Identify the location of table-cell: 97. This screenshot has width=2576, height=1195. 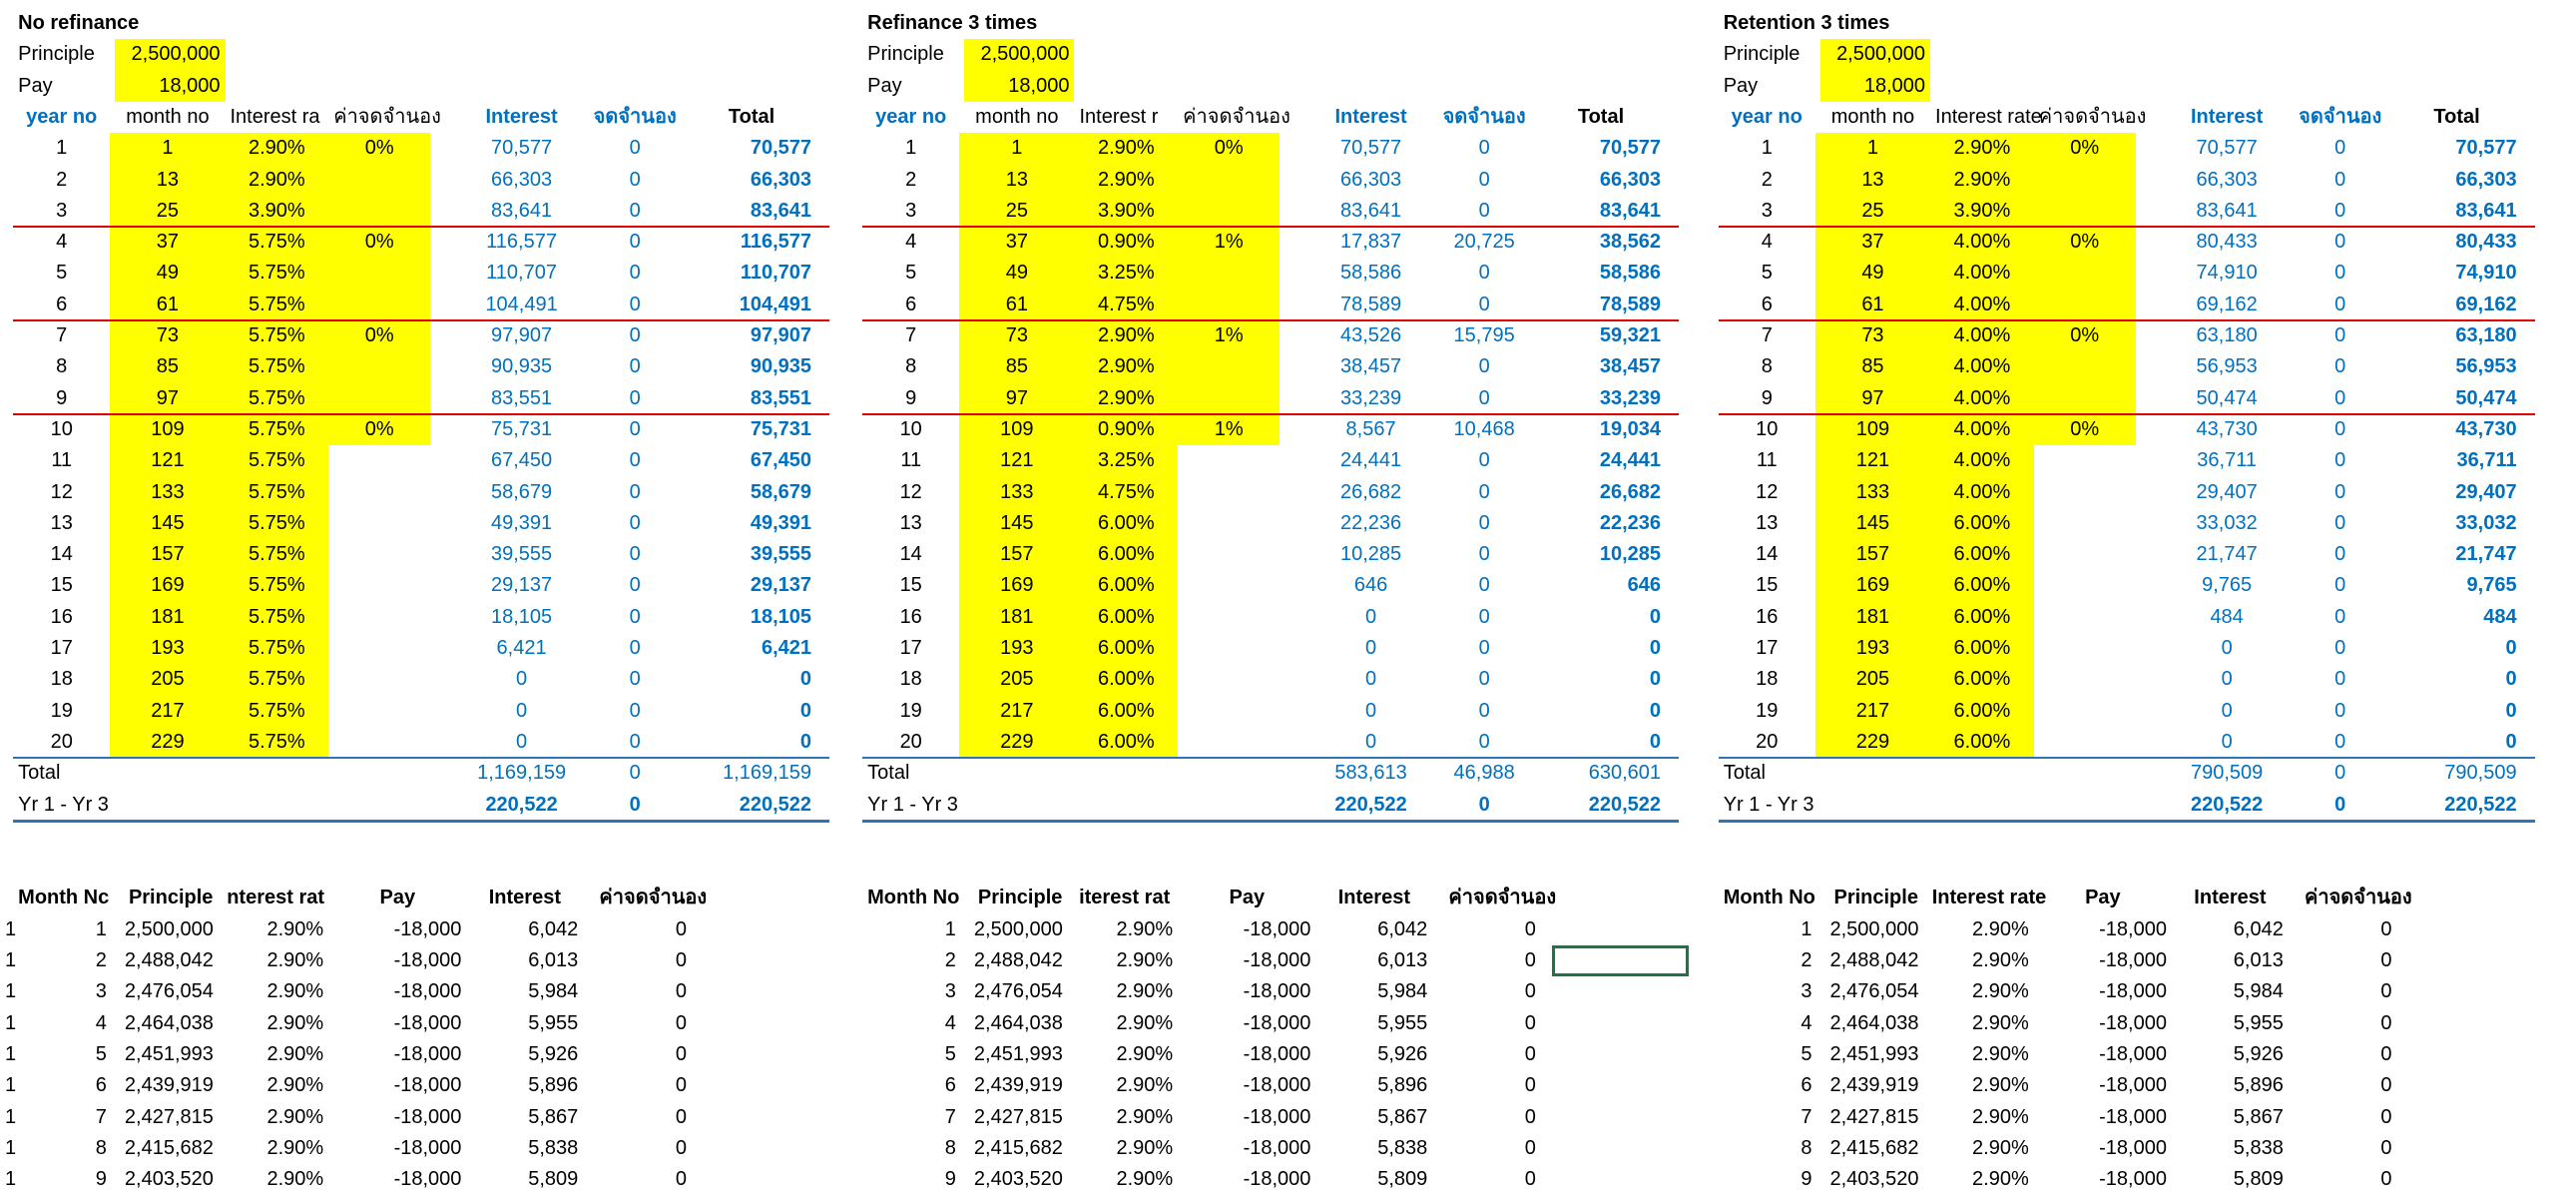
(168, 397).